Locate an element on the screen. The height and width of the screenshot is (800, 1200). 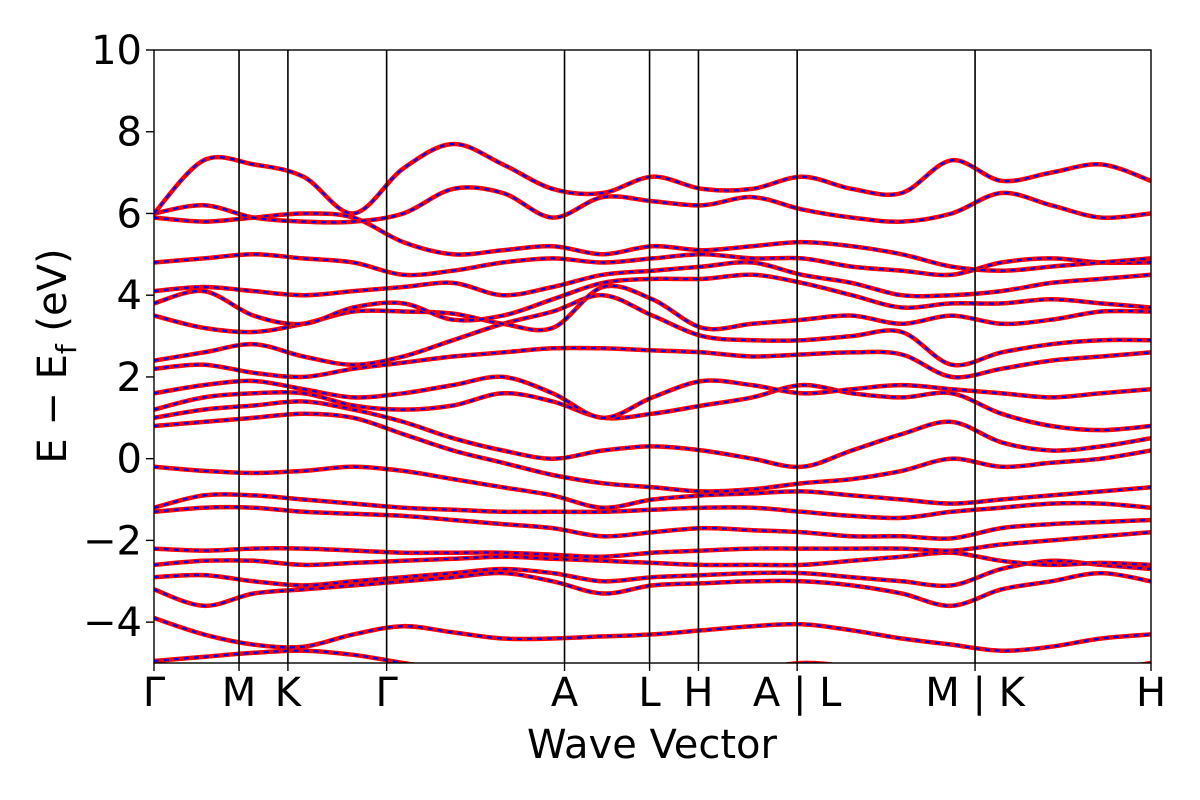
y-tick-label-2: 0 is located at coordinates (129, 460).